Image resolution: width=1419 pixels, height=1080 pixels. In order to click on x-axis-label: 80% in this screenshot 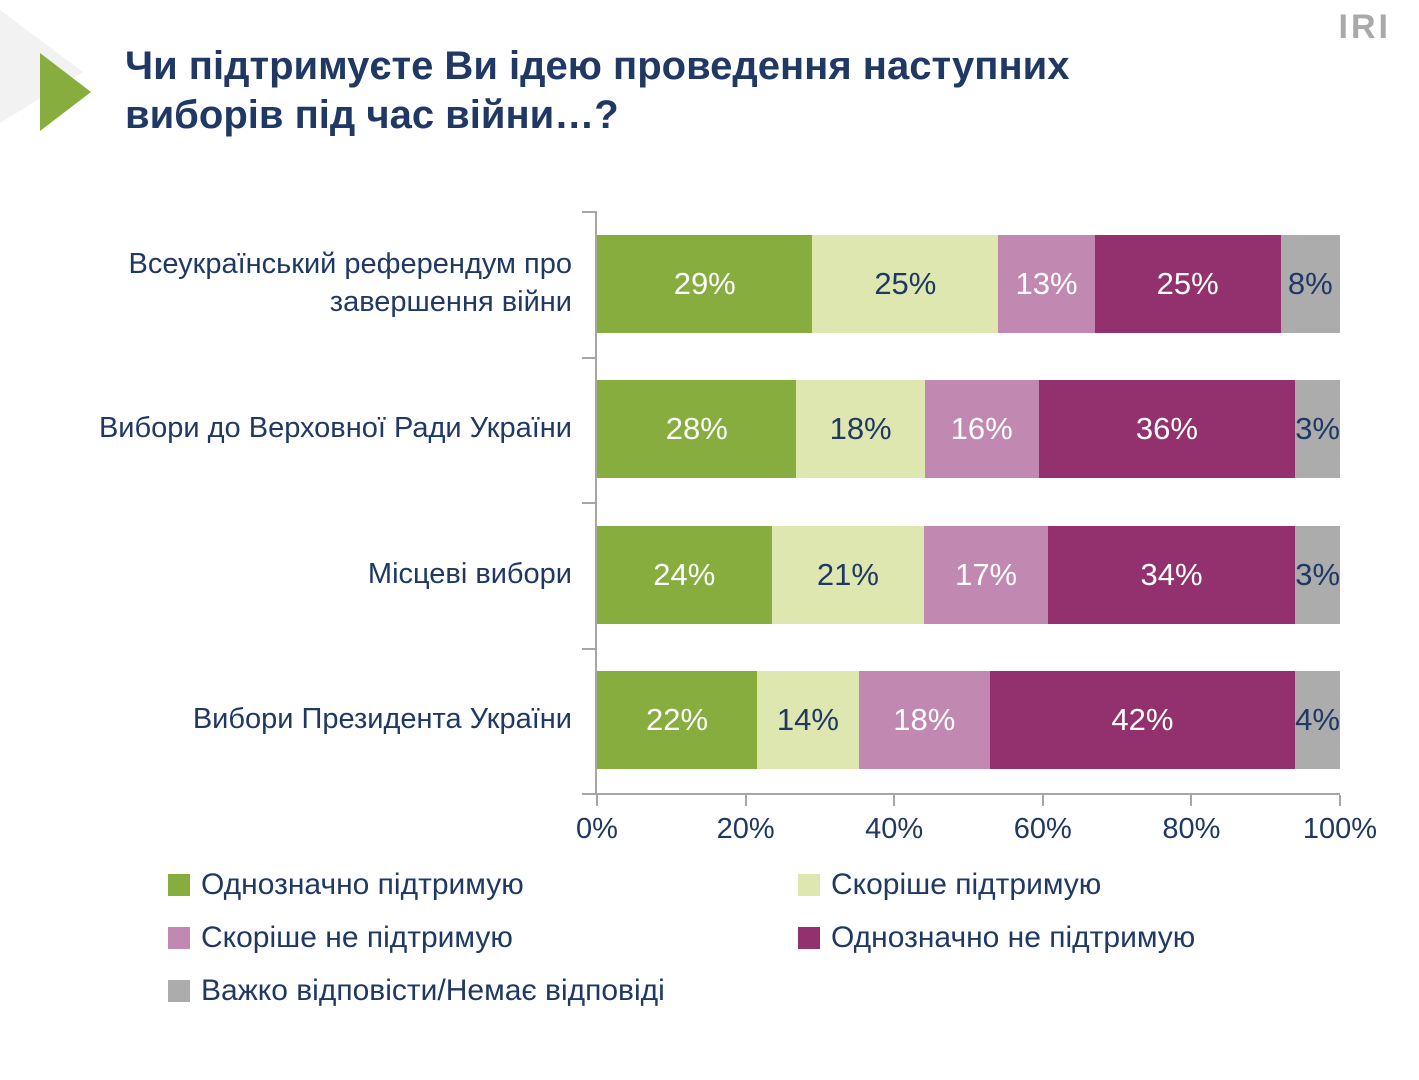, I will do `click(1191, 829)`.